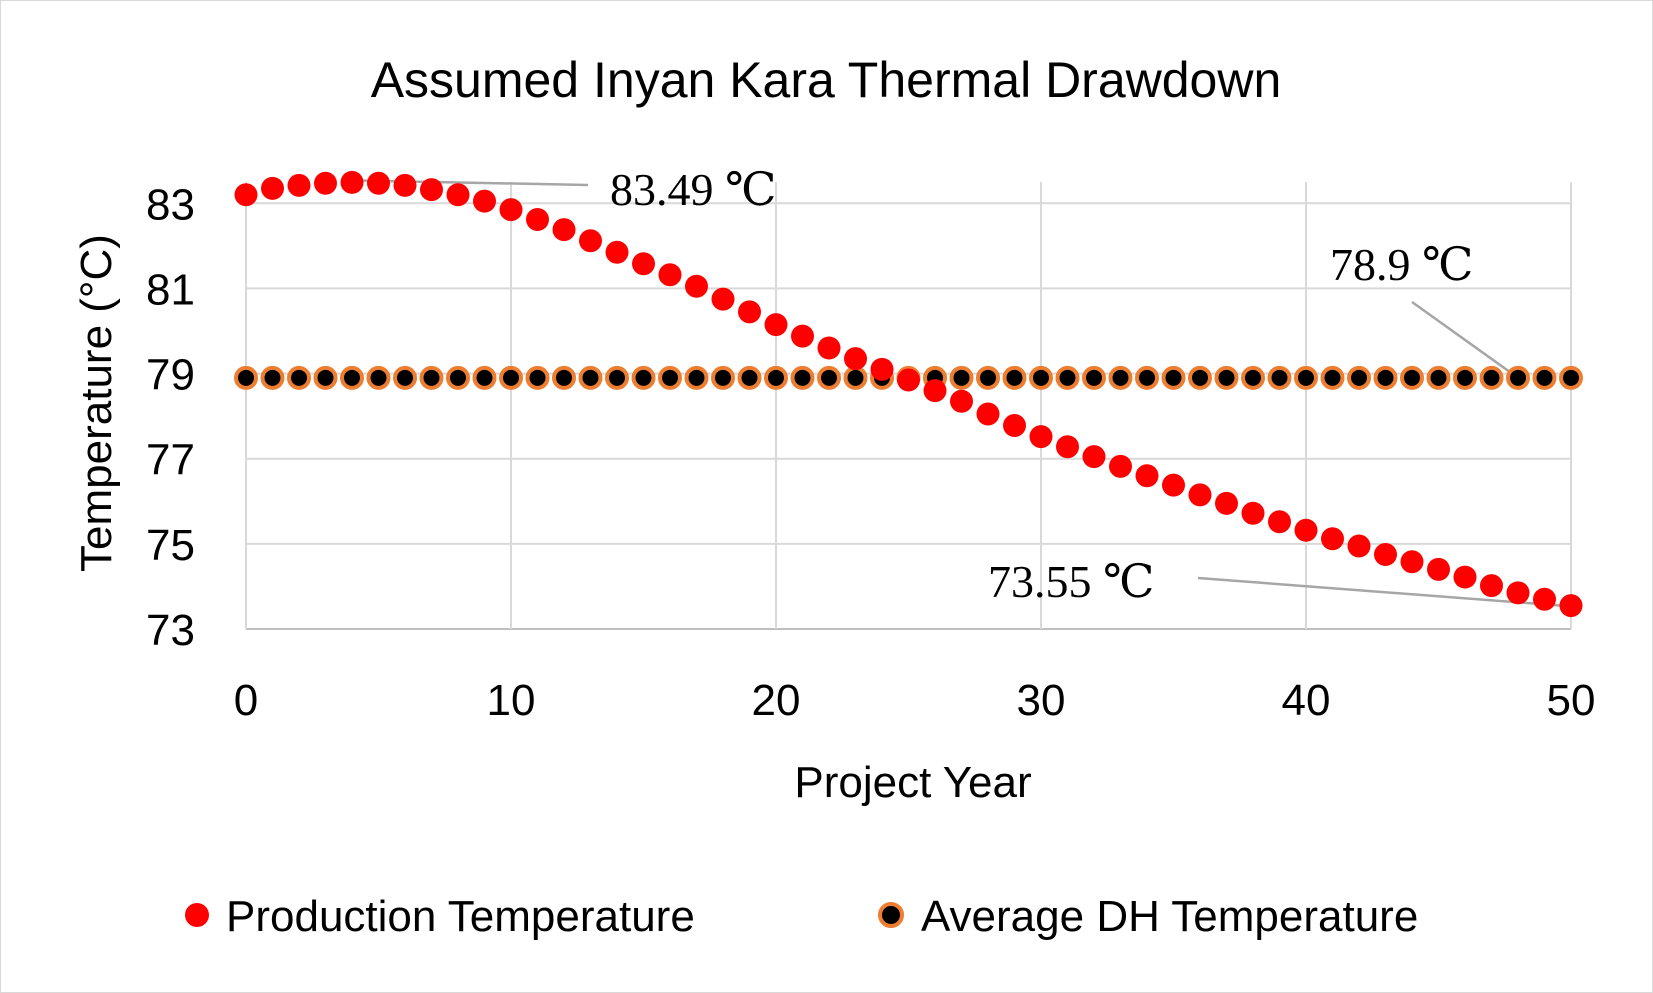 This screenshot has height=993, width=1653. What do you see at coordinates (246, 700) in the screenshot?
I see `x-tick-label-0: 0` at bounding box center [246, 700].